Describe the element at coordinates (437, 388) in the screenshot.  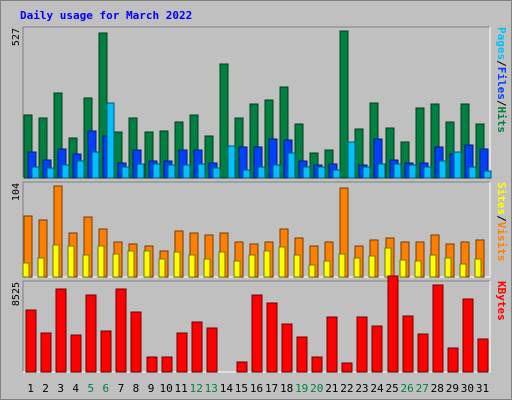
I see `x-label-day-28: 28` at that location.